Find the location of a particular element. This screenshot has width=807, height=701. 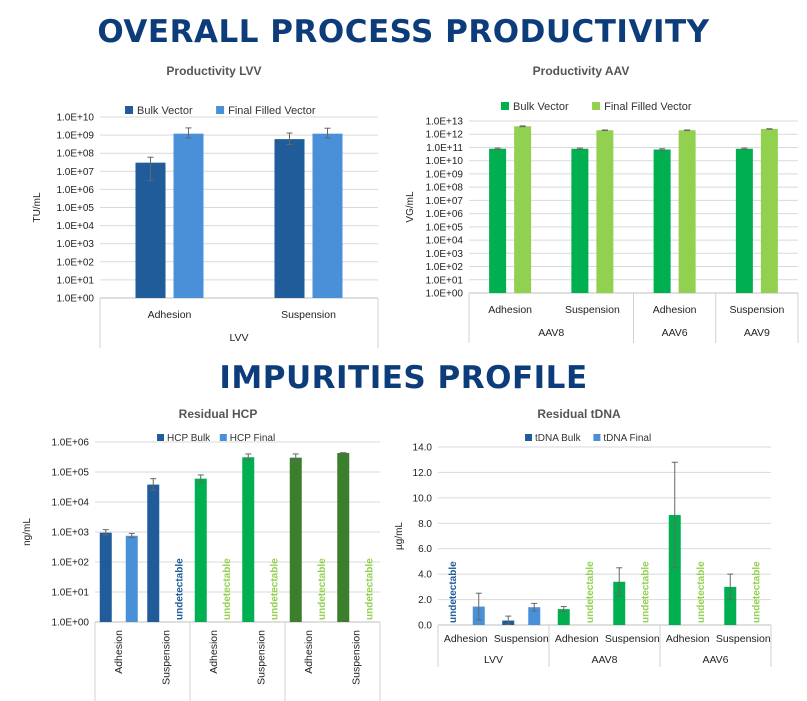

y-tick-label: 14.0 is located at coordinates (423, 448).